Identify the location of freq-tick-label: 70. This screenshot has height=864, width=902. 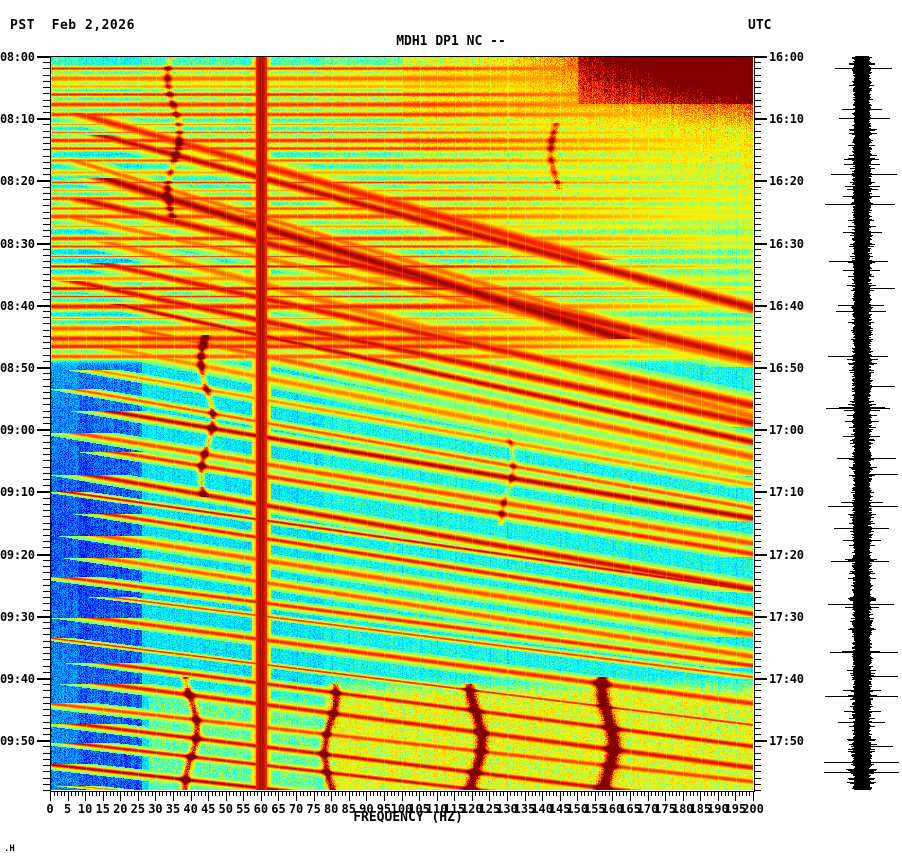
(296, 809).